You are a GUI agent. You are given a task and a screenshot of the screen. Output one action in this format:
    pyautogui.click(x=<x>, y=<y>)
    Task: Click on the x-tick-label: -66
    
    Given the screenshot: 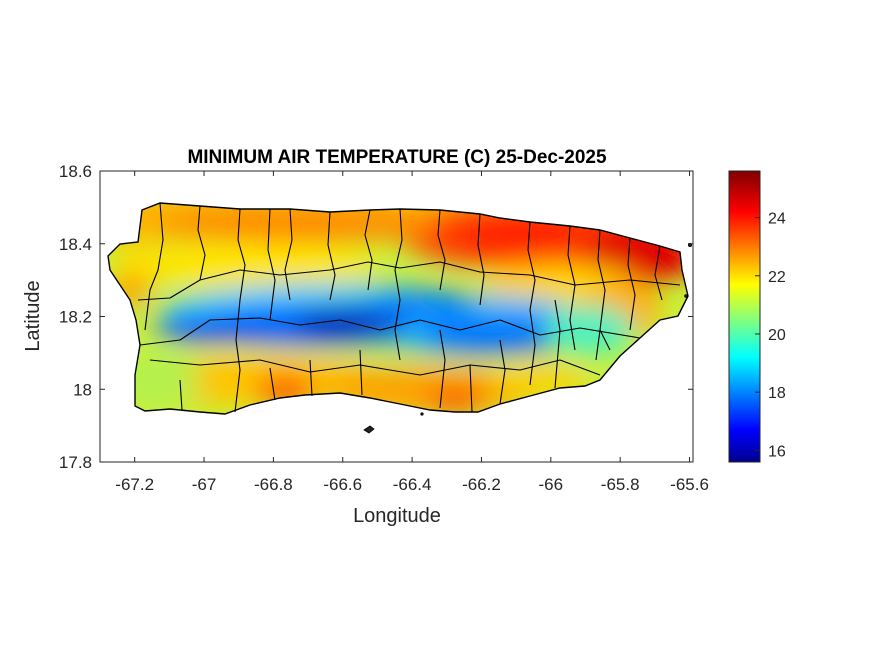 What is the action you would take?
    pyautogui.click(x=551, y=484)
    